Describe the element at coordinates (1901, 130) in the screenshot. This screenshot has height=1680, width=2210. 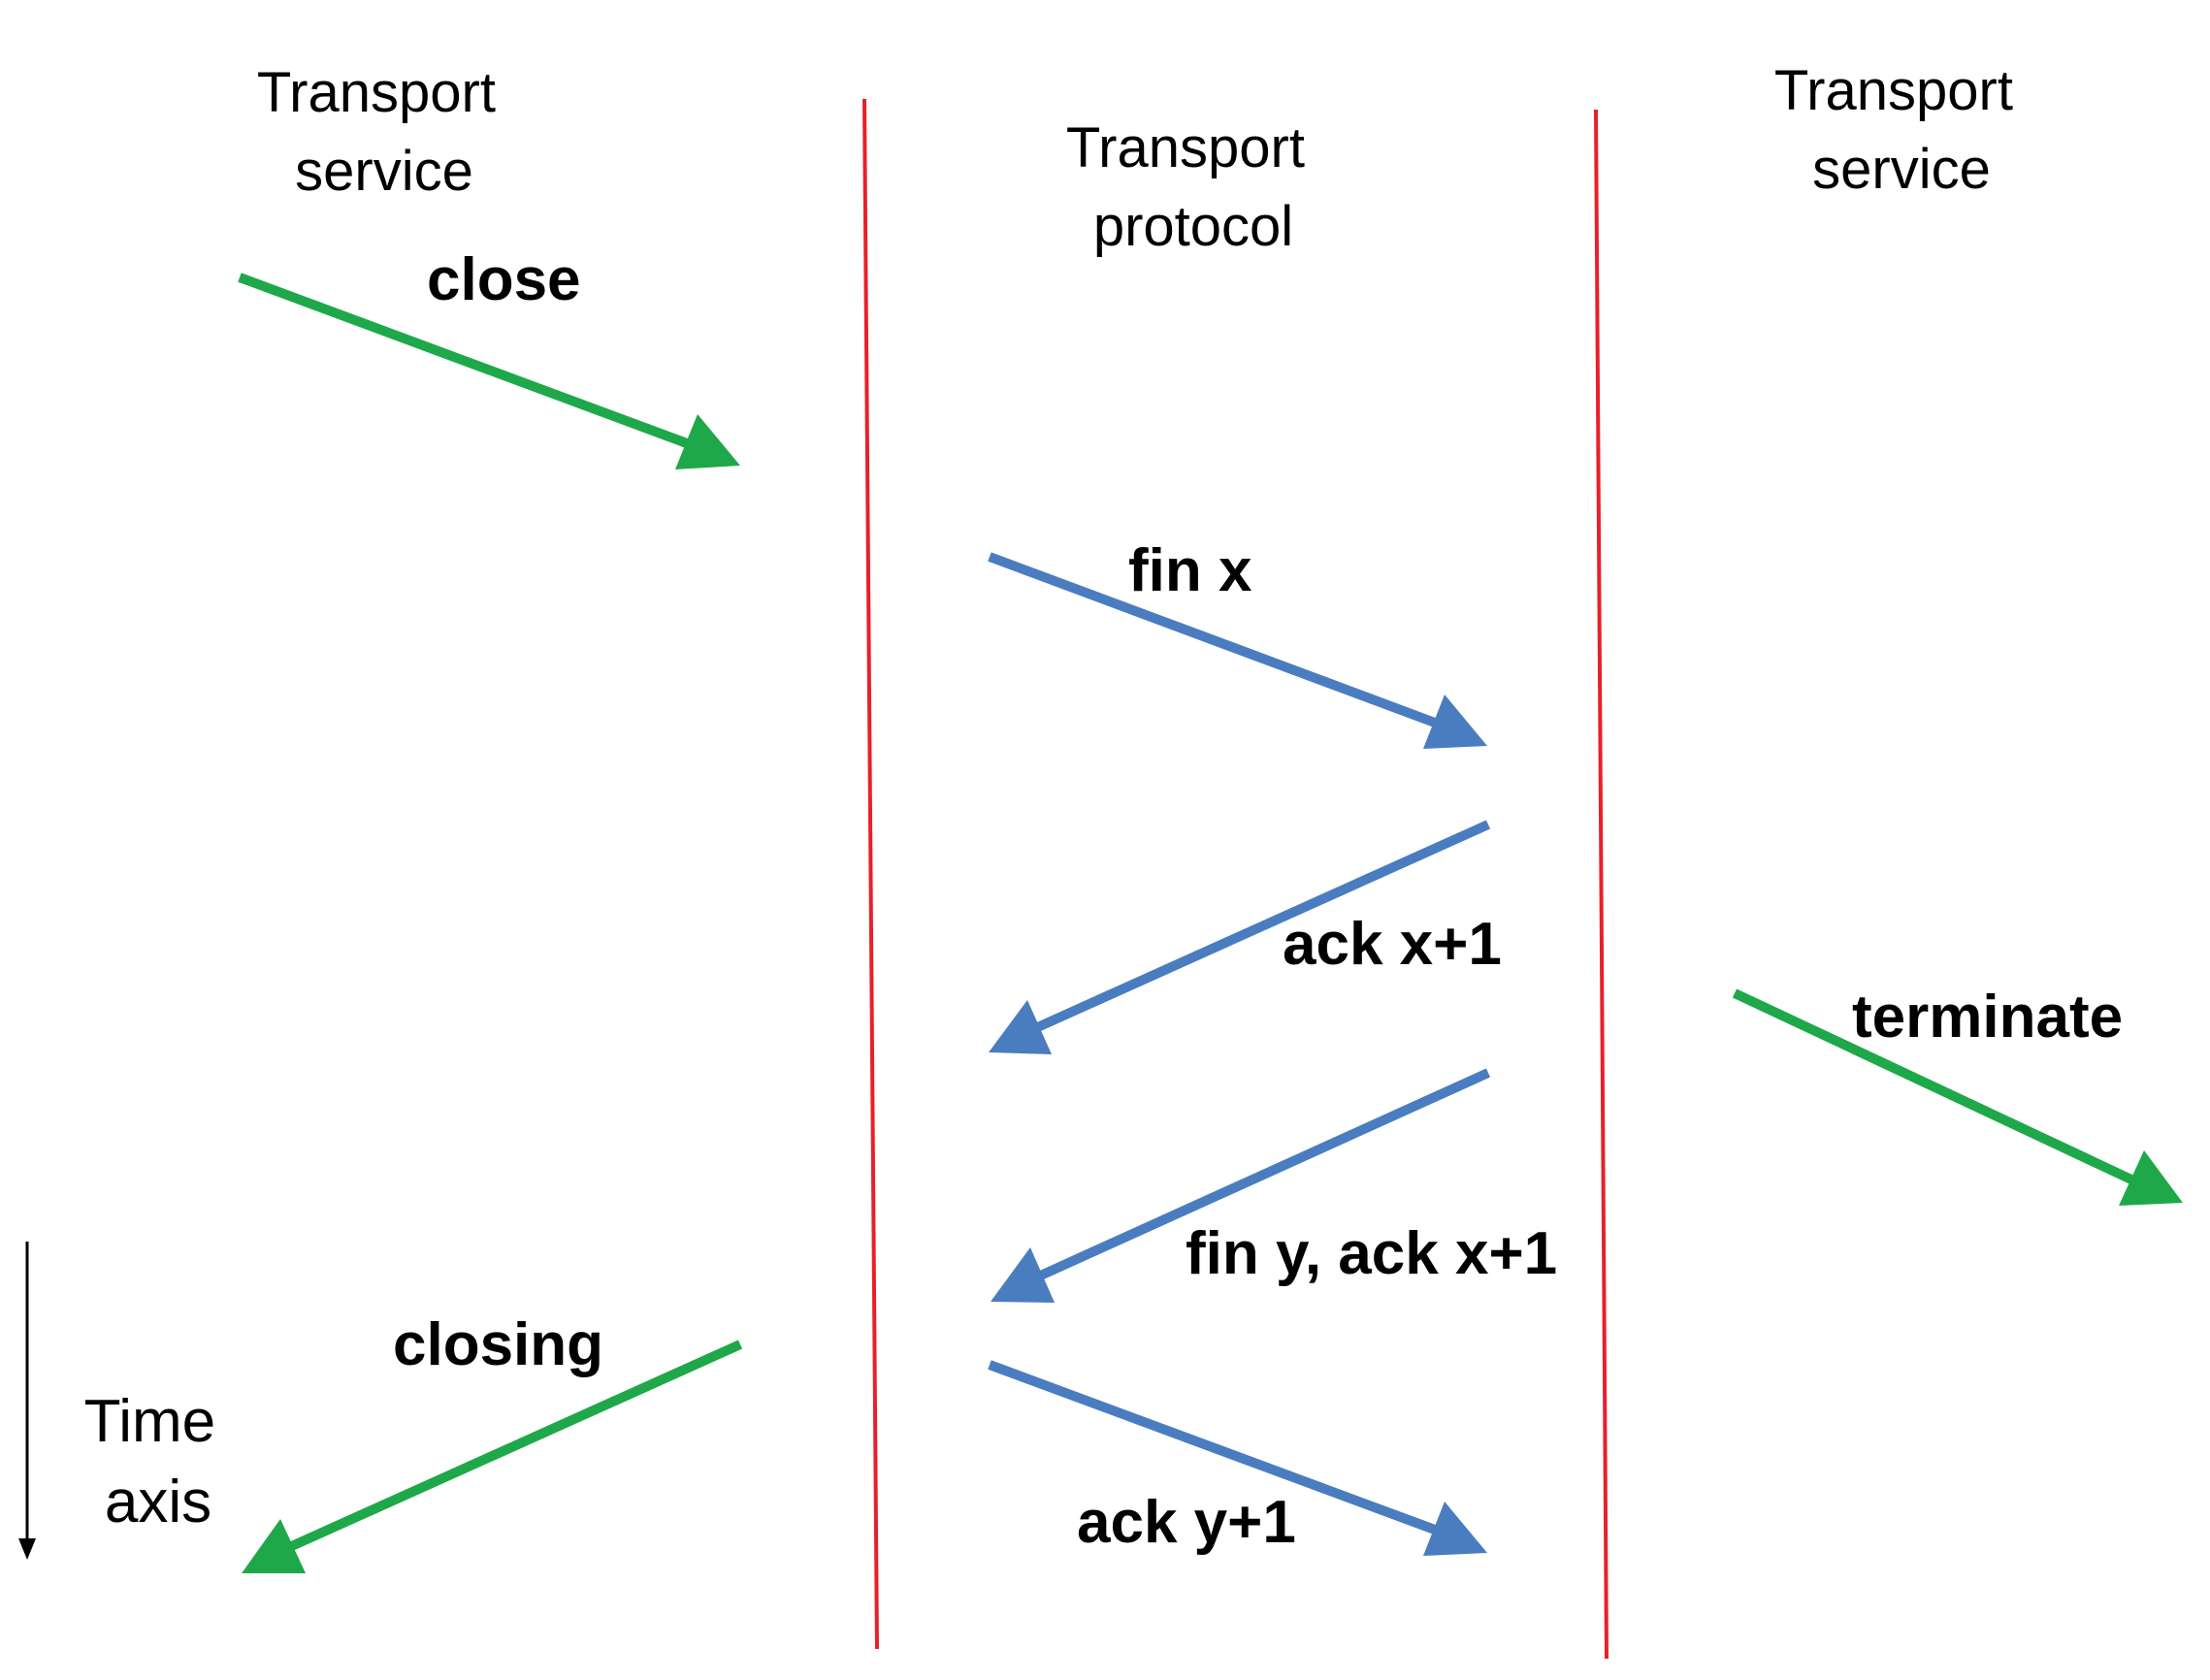
I see `right-column-title: Transport service` at that location.